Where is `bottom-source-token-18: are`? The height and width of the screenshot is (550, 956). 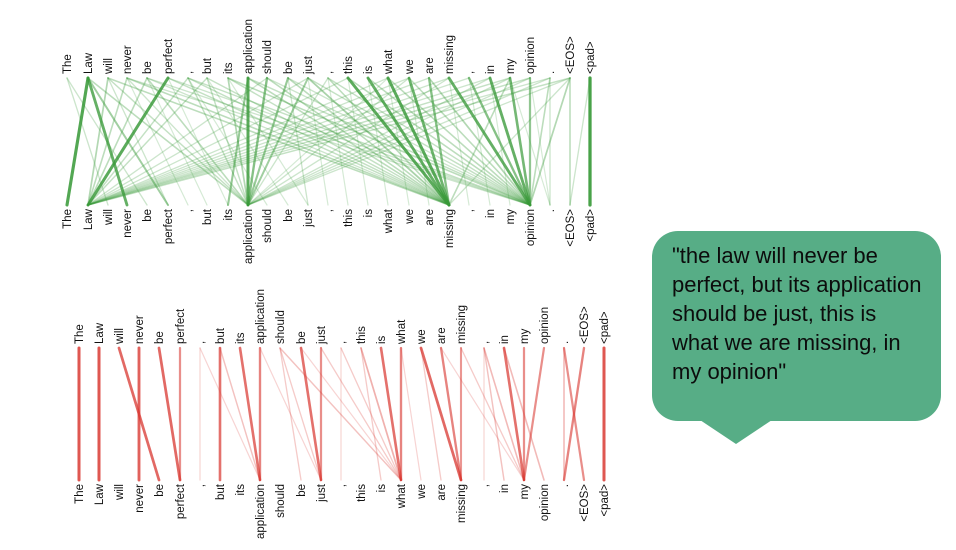 bottom-source-token-18: are is located at coordinates (442, 335).